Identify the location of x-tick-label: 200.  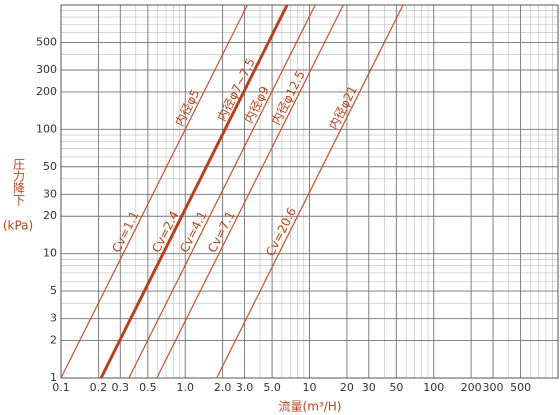
(471, 387).